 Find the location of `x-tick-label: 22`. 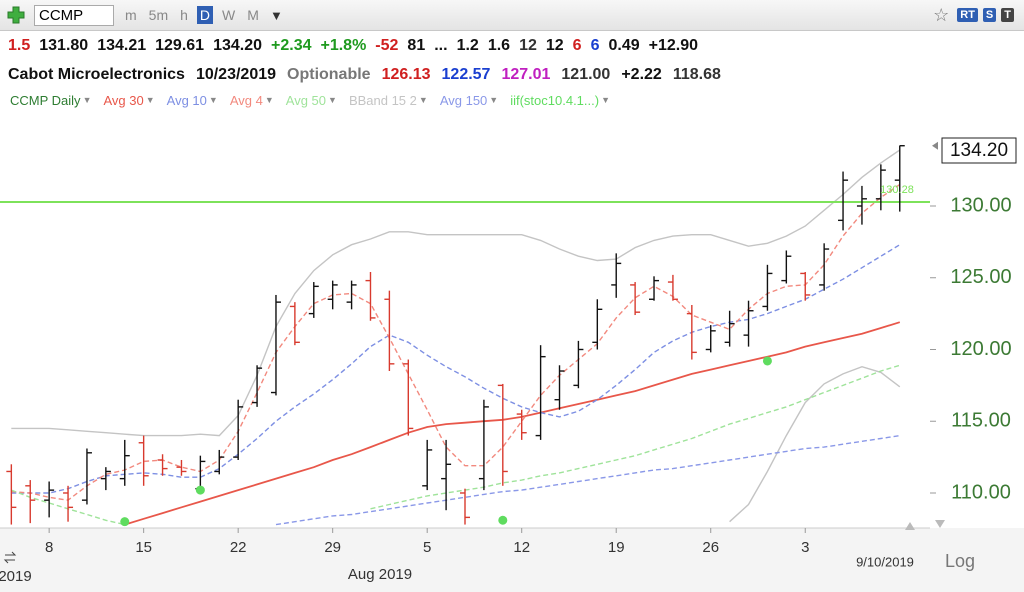

x-tick-label: 22 is located at coordinates (238, 547).